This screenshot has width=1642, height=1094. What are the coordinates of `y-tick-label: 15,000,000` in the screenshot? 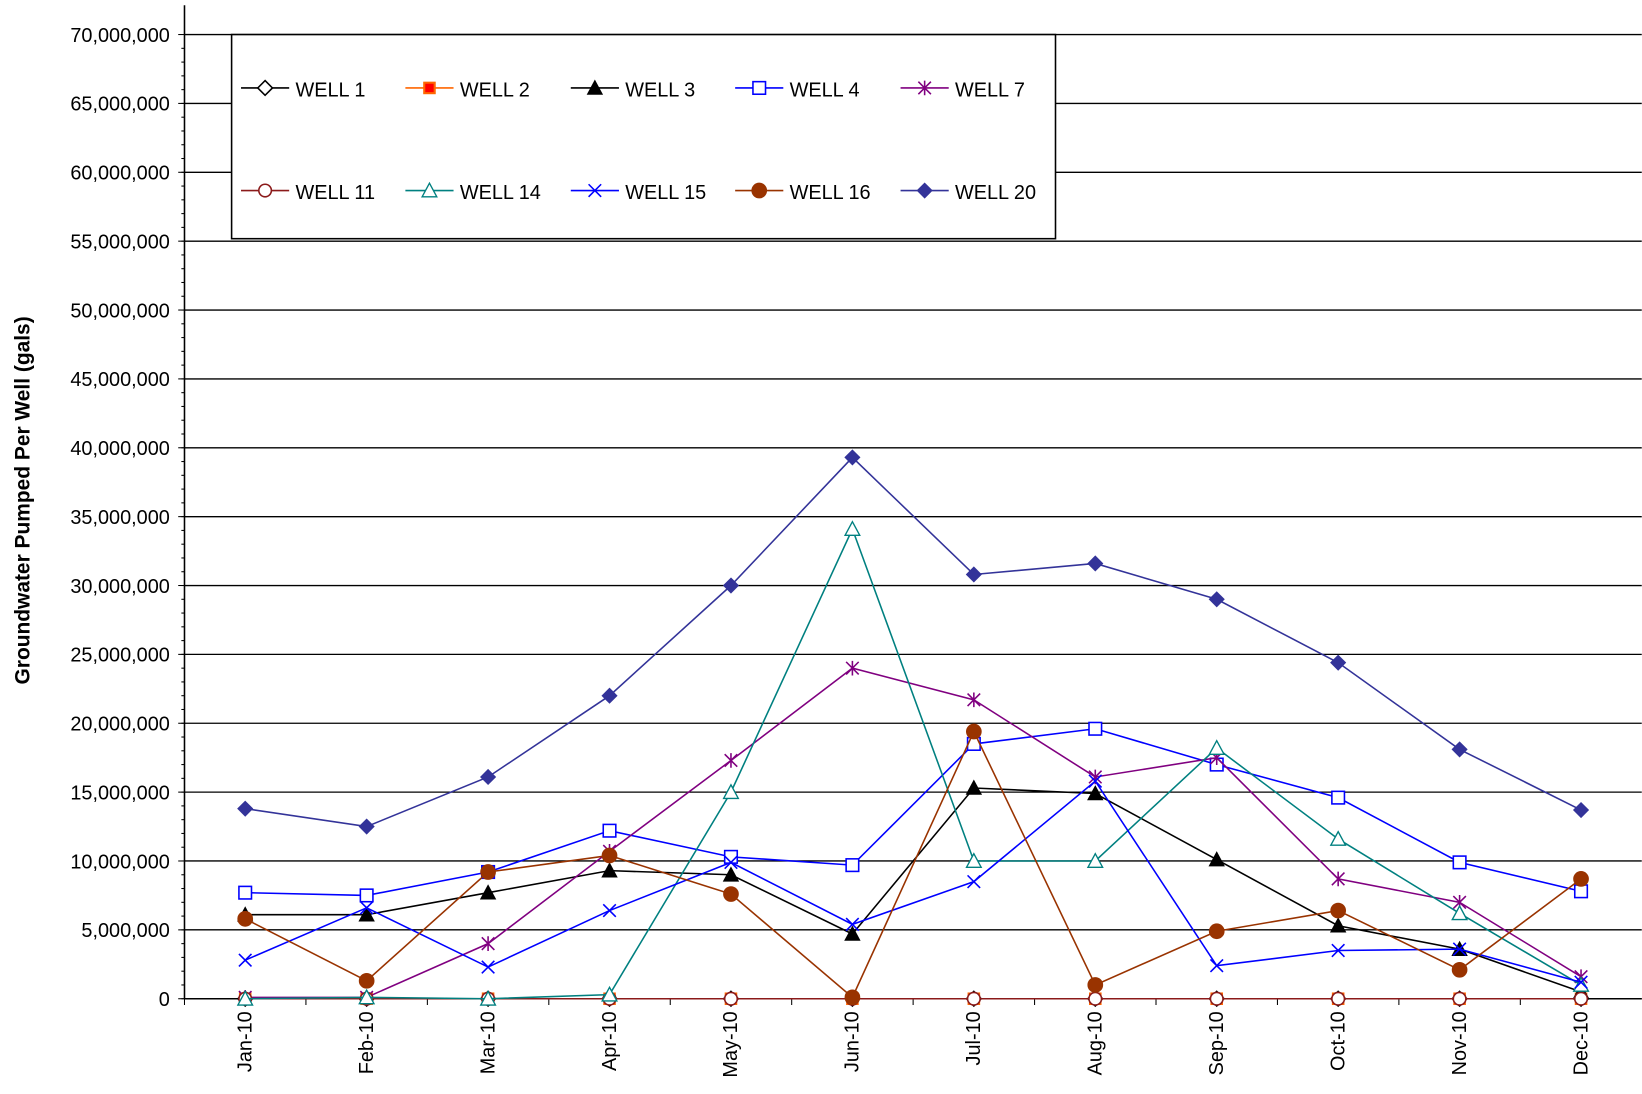 It's located at (119, 793).